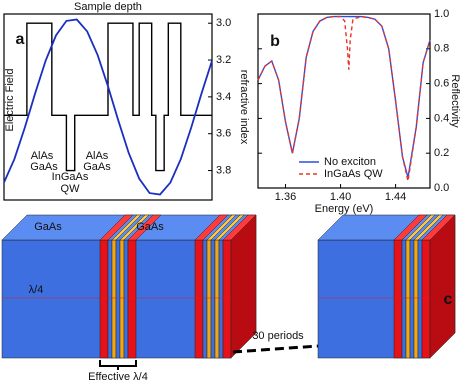 The height and width of the screenshot is (385, 463). I want to click on layer-top, so click(144, 227).